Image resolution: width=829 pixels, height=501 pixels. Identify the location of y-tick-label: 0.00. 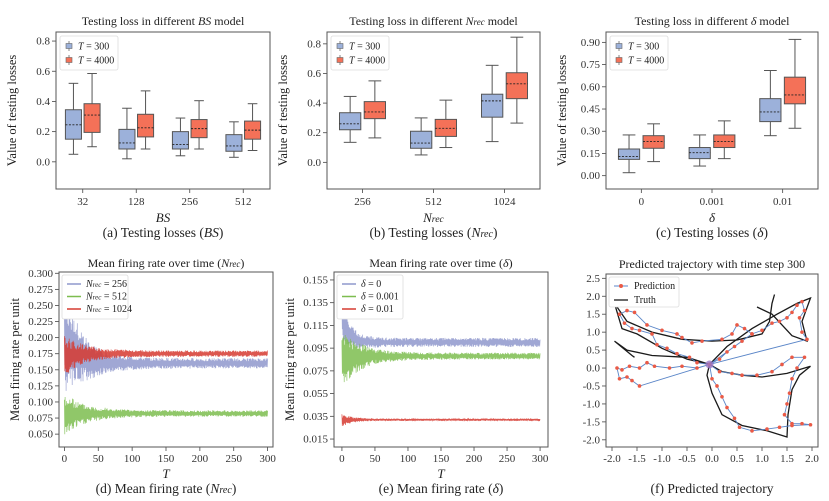
(591, 176).